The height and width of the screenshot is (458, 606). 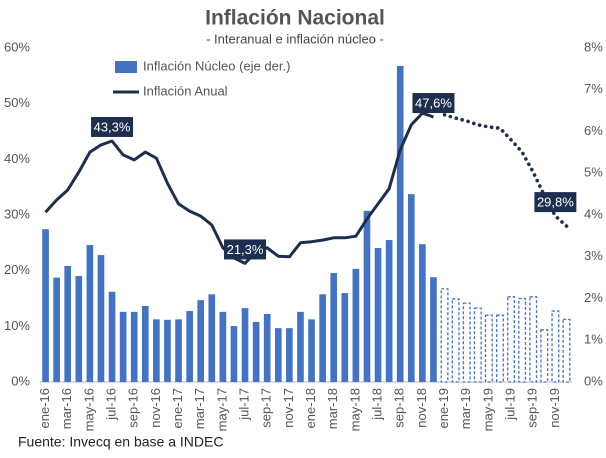 I want to click on y2-tick-label: 6%, so click(x=593, y=130).